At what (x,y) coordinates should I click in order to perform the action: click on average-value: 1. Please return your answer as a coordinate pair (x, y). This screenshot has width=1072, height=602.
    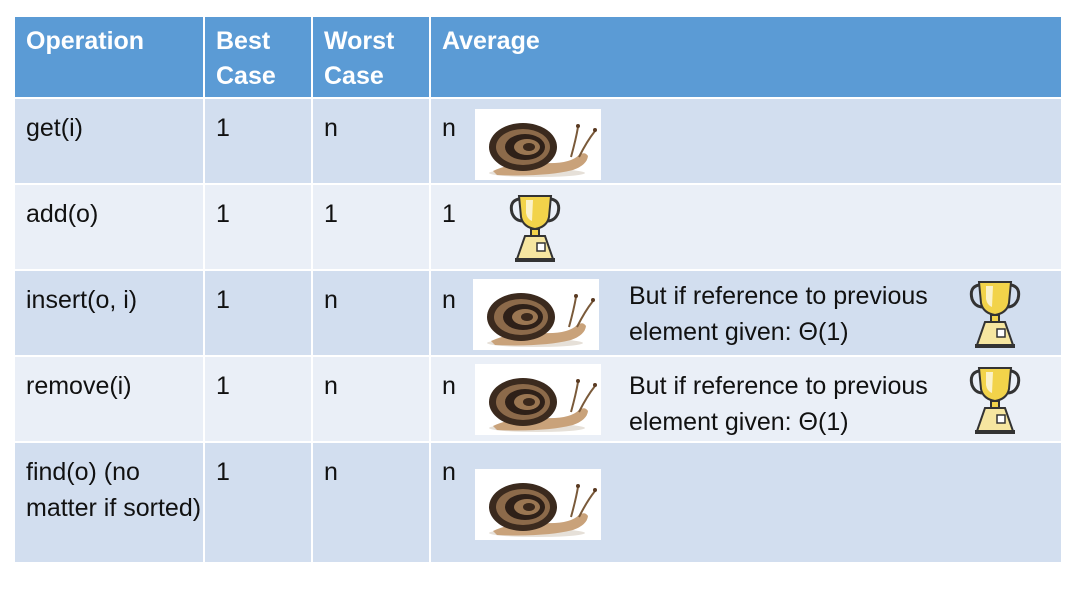
    Looking at the image, I should click on (449, 214).